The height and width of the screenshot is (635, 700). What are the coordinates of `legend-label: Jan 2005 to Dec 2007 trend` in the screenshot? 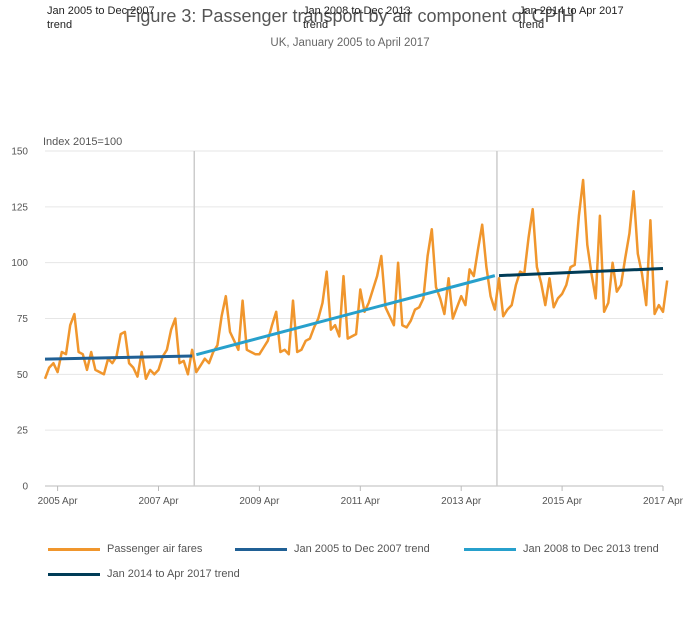 It's located at (362, 549).